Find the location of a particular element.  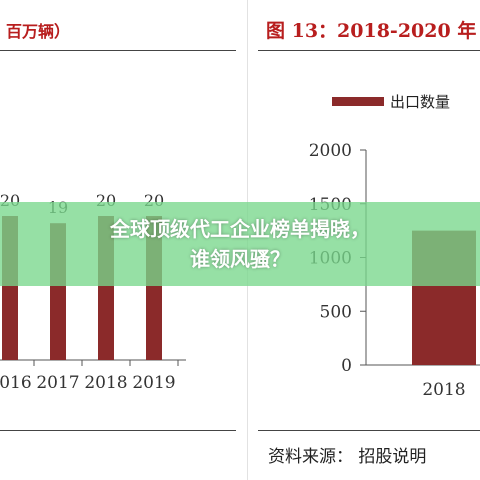

left-x-tick-label-2019: 2019 is located at coordinates (153, 383).